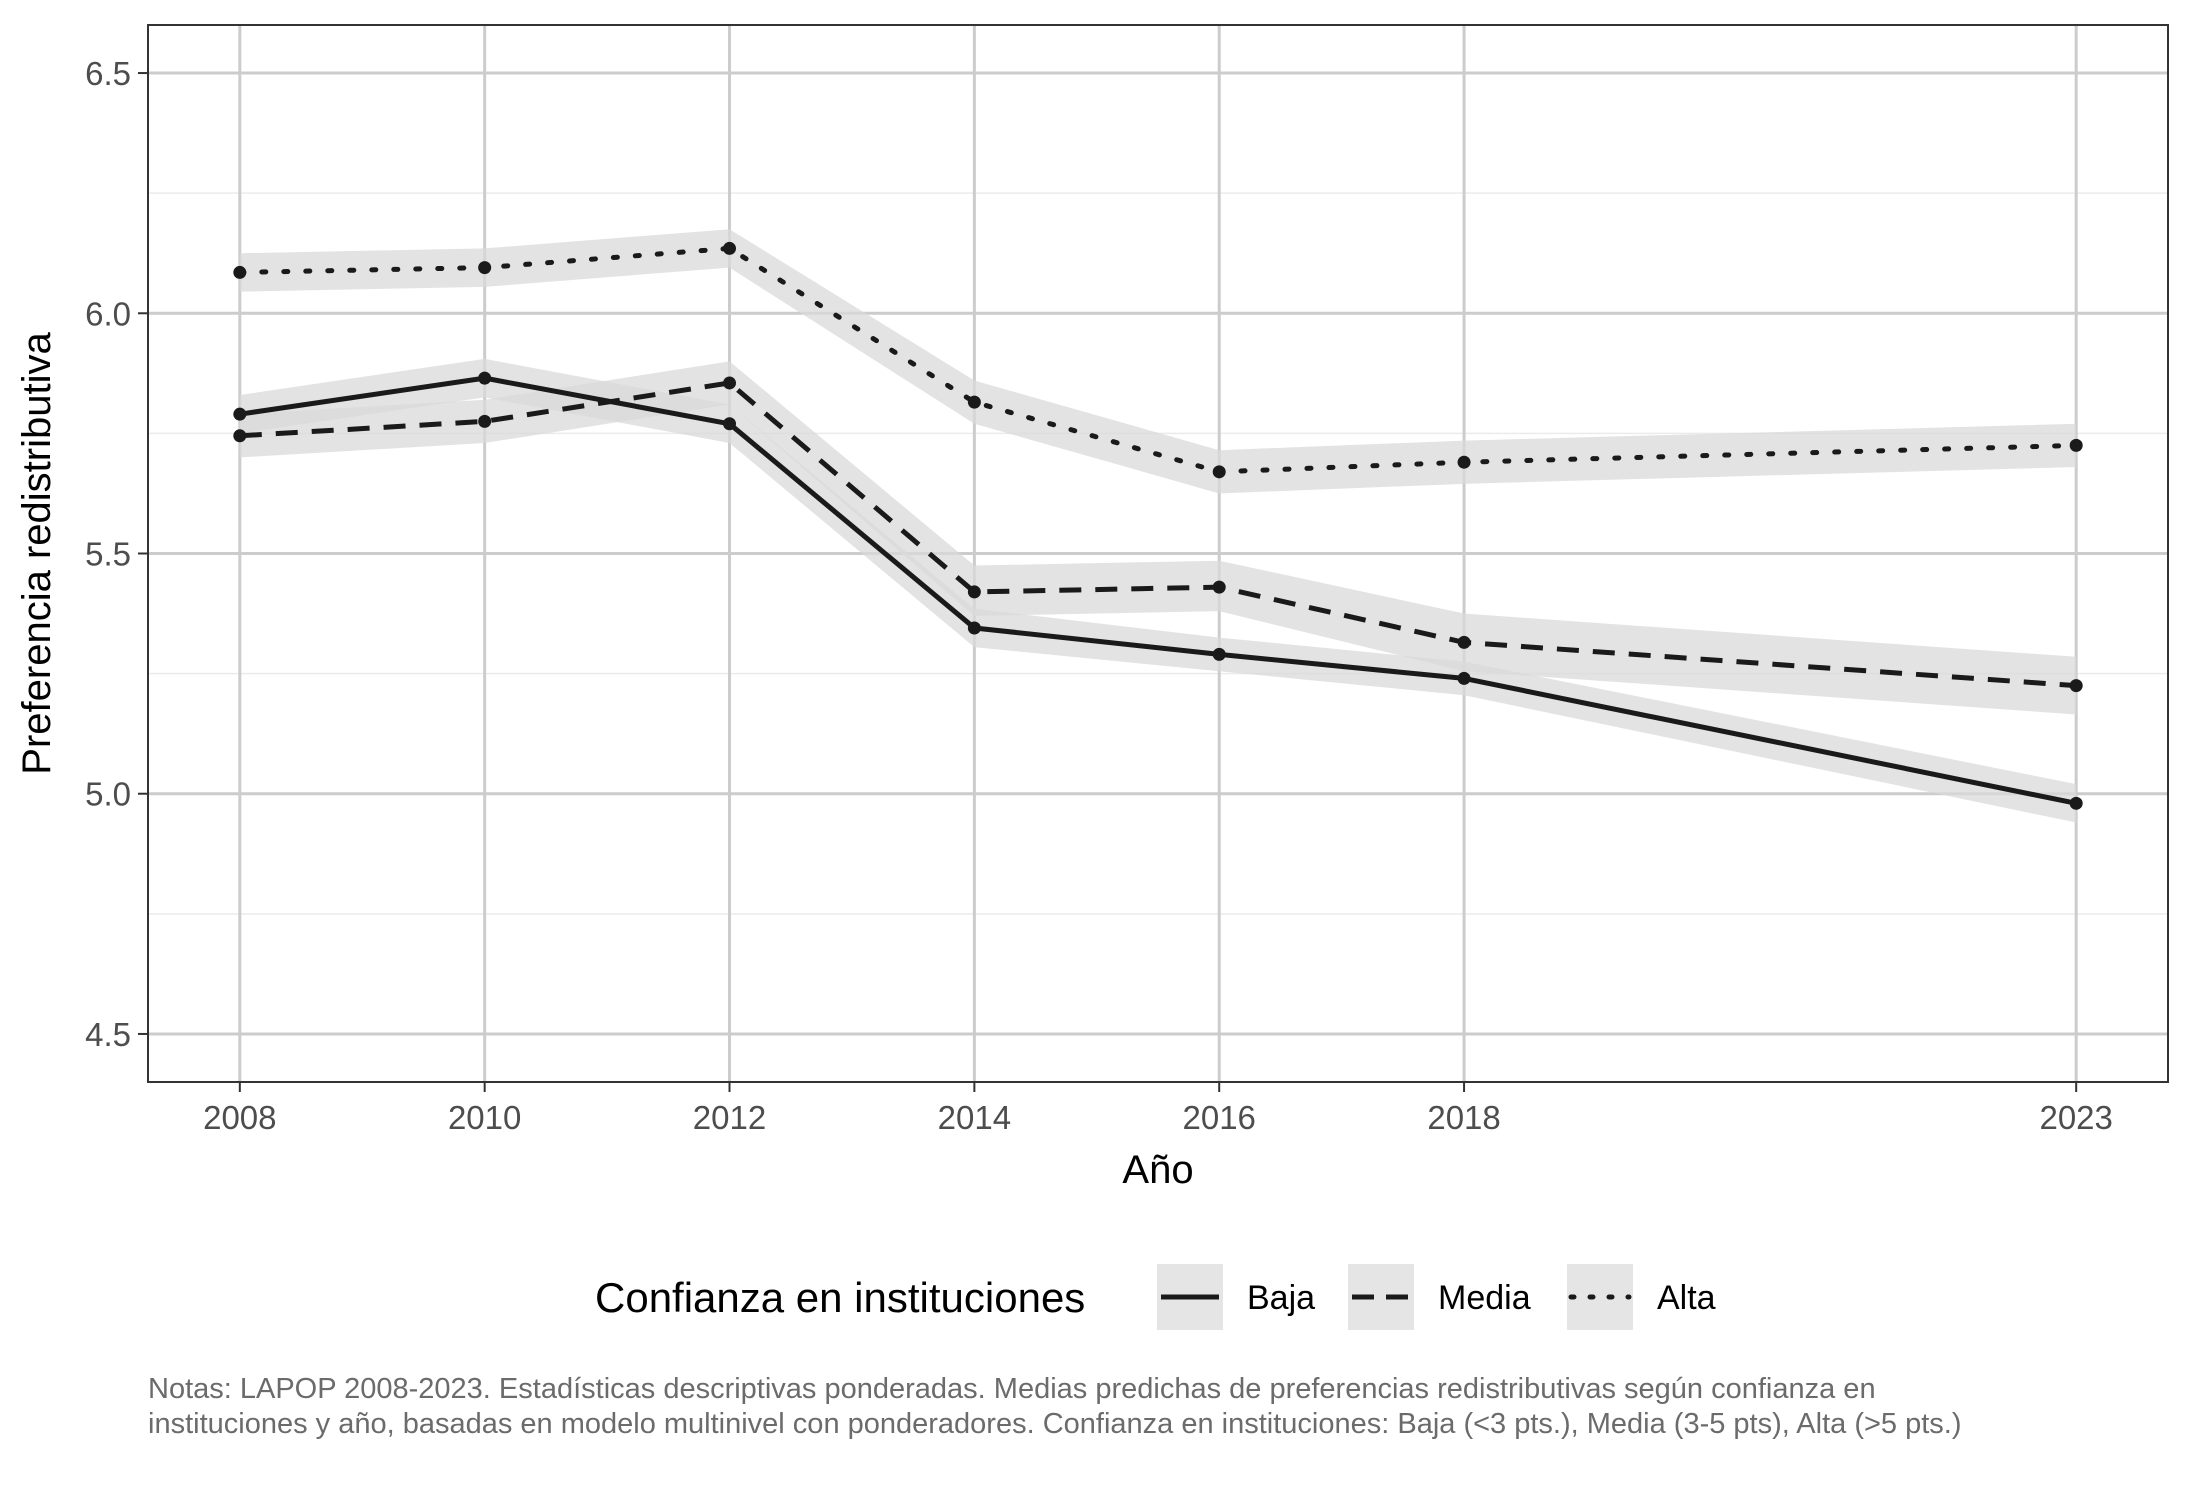  I want to click on x-tick-label: 2010, so click(484, 1117).